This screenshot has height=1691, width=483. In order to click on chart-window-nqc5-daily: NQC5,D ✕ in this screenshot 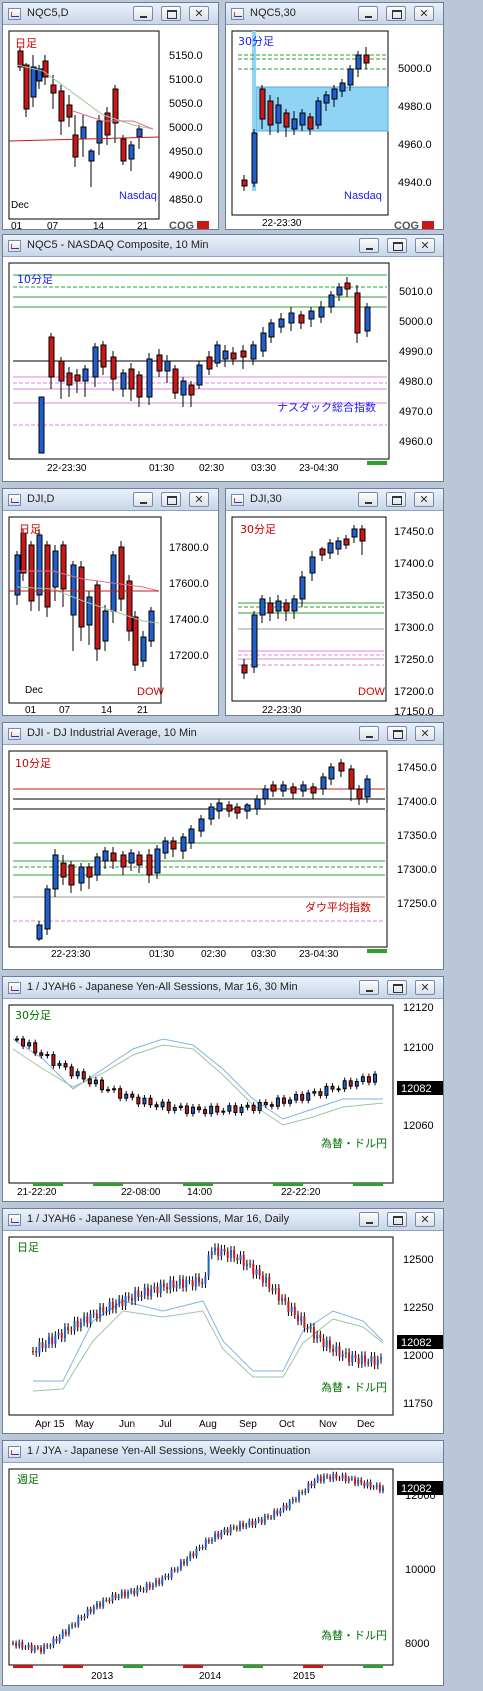, I will do `click(110, 116)`.